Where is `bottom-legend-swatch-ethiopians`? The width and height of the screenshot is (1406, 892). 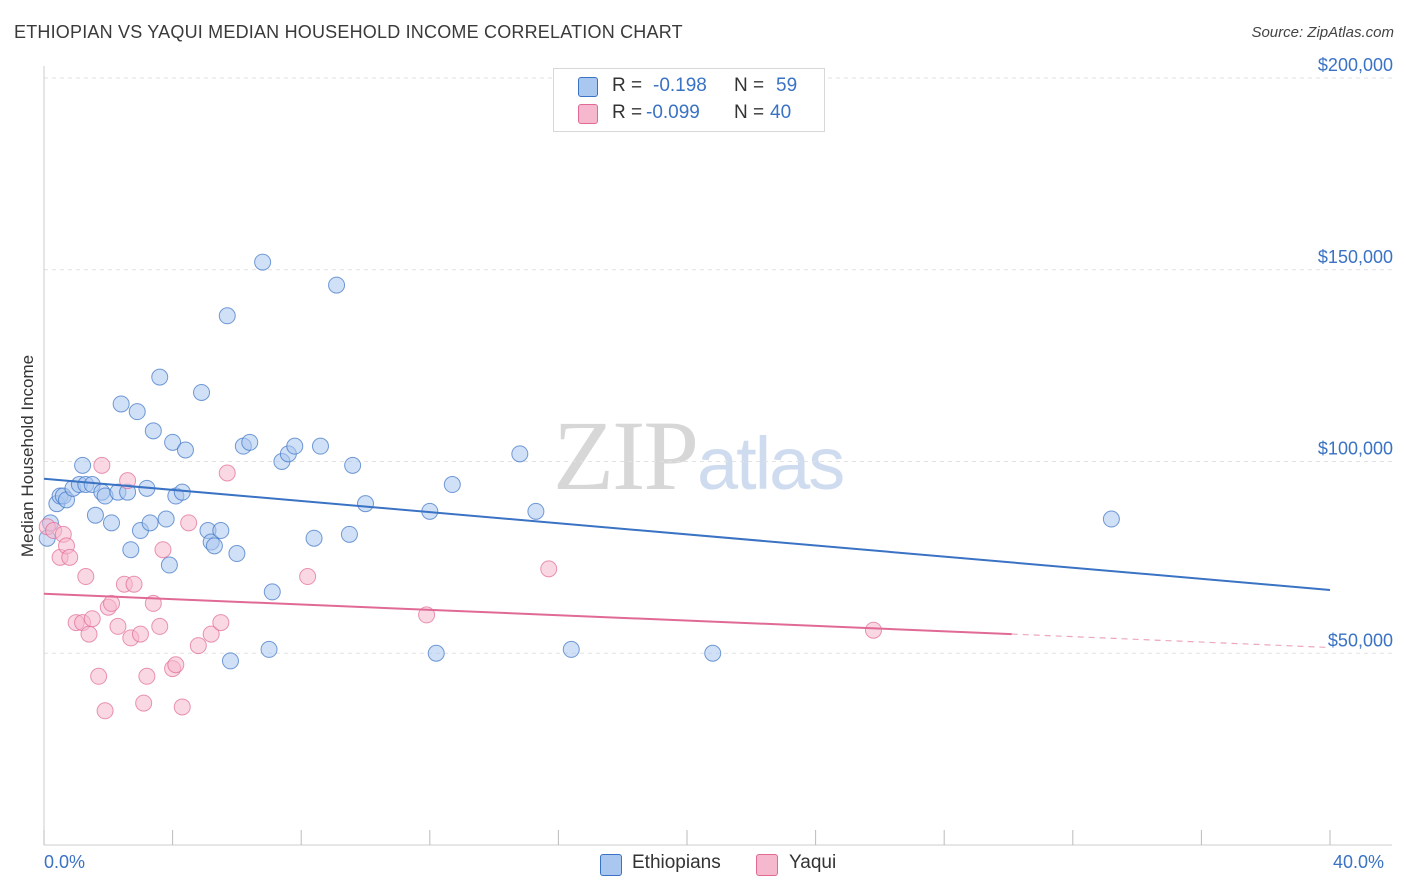 bottom-legend-swatch-ethiopians is located at coordinates (611, 865).